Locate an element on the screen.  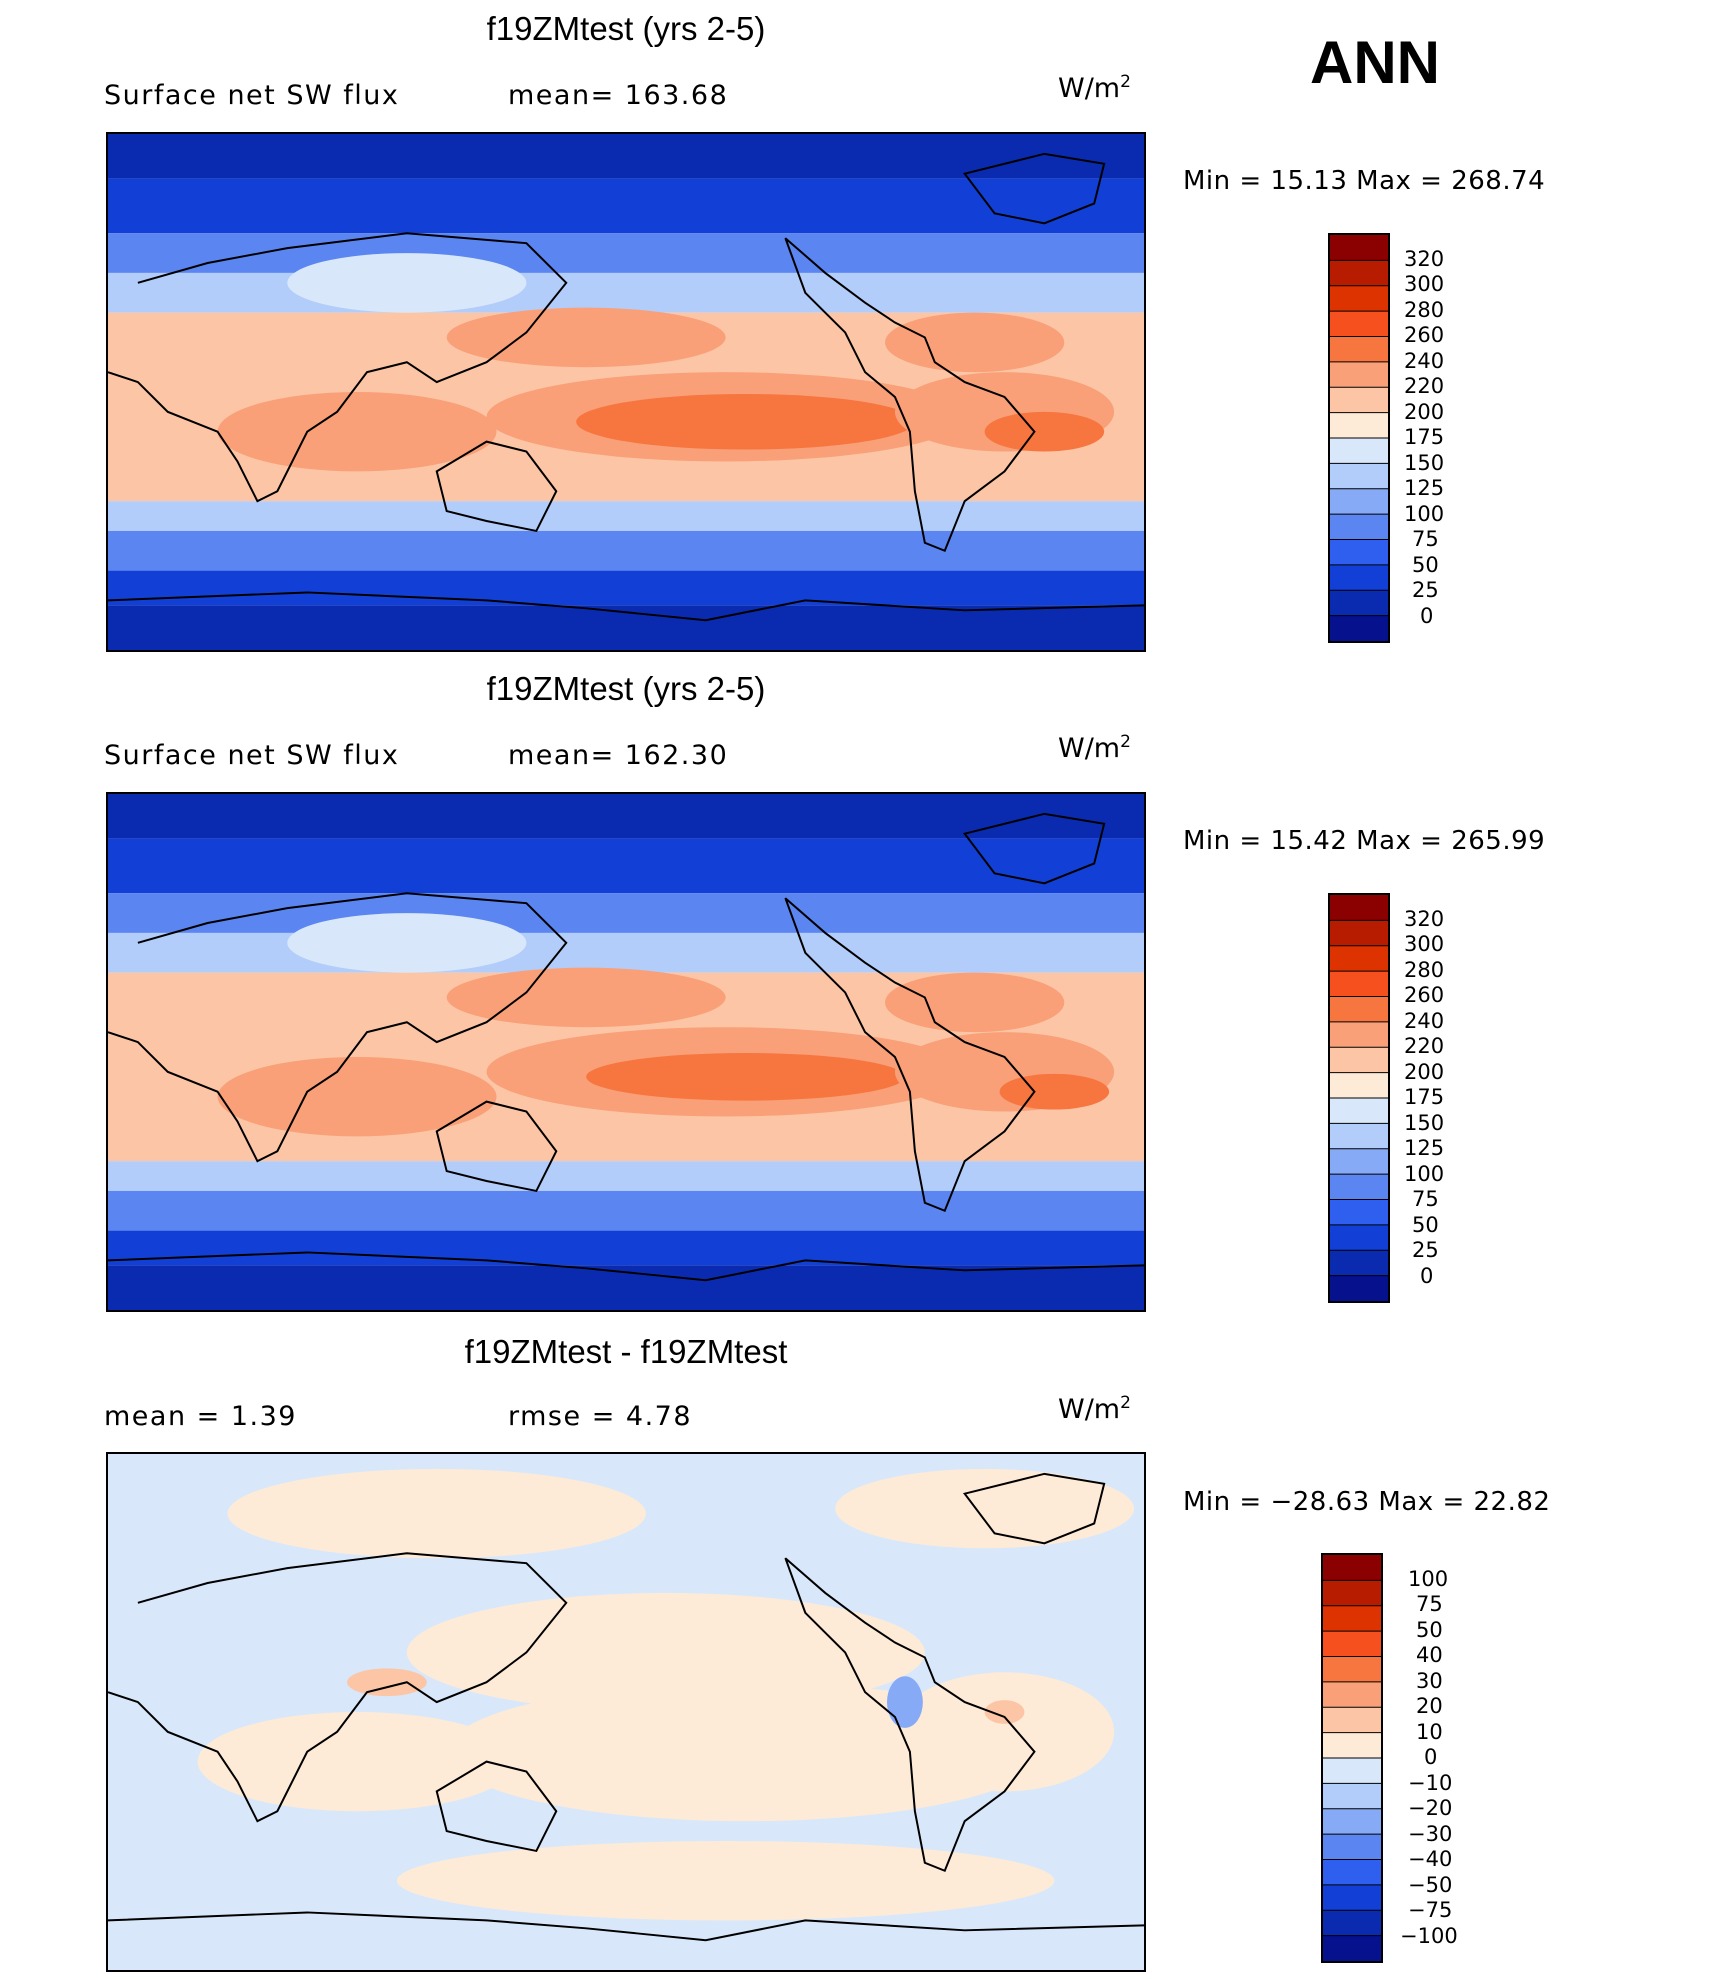
panel-3-rmse: rmse = 4.78 is located at coordinates (600, 1416).